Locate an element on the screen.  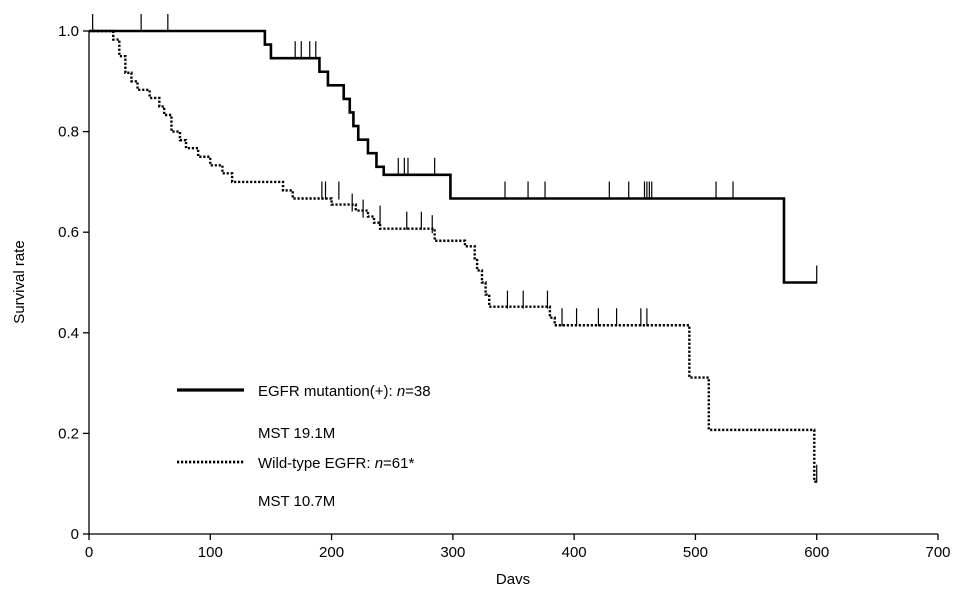
legend-mst-wild-type: MST 10.7M is located at coordinates (296, 501).